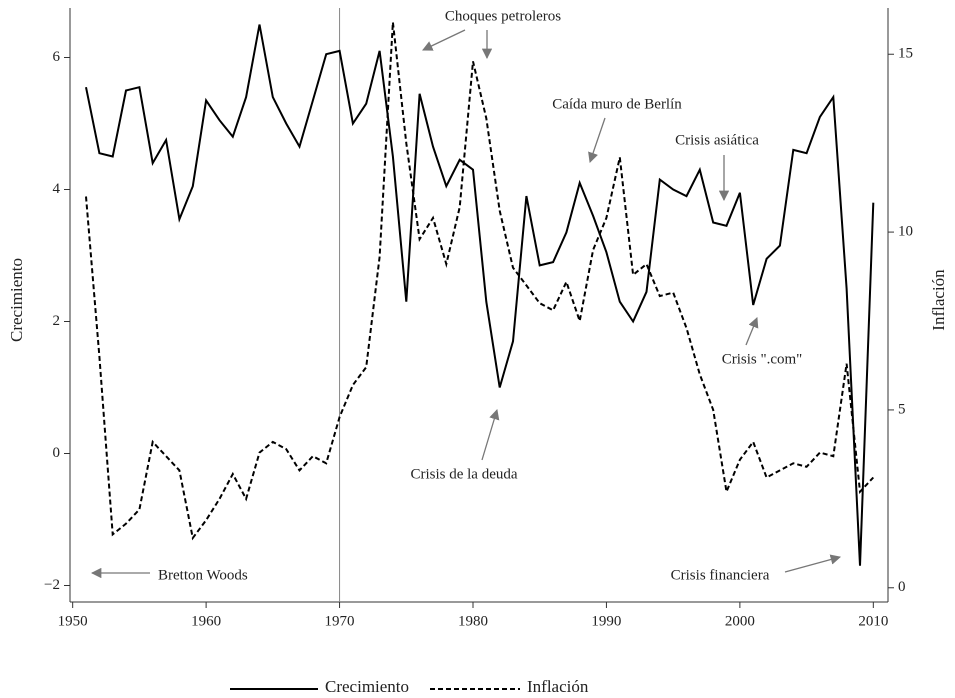 The image size is (955, 698). I want to click on annotation: Crisis de la deuda, so click(463, 474).